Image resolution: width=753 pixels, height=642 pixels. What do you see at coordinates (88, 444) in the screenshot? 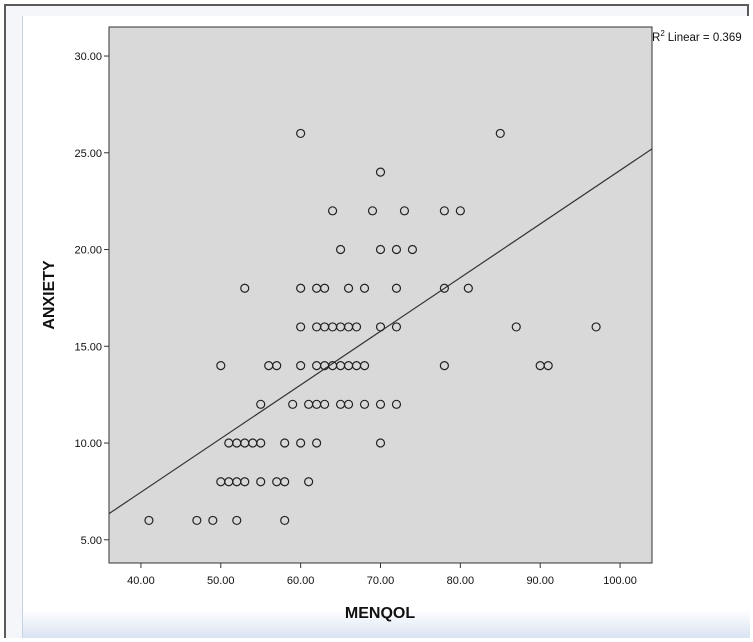
I see `y-tick-label: 10.00` at bounding box center [88, 444].